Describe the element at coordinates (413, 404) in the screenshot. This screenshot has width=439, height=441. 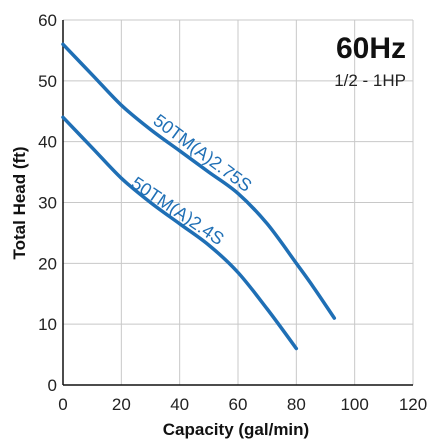
I see `x-tick-label-6: 120` at that location.